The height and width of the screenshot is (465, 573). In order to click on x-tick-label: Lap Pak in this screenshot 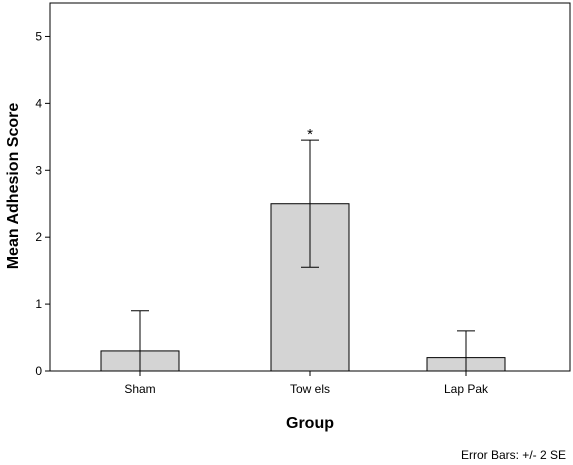, I will do `click(466, 389)`.